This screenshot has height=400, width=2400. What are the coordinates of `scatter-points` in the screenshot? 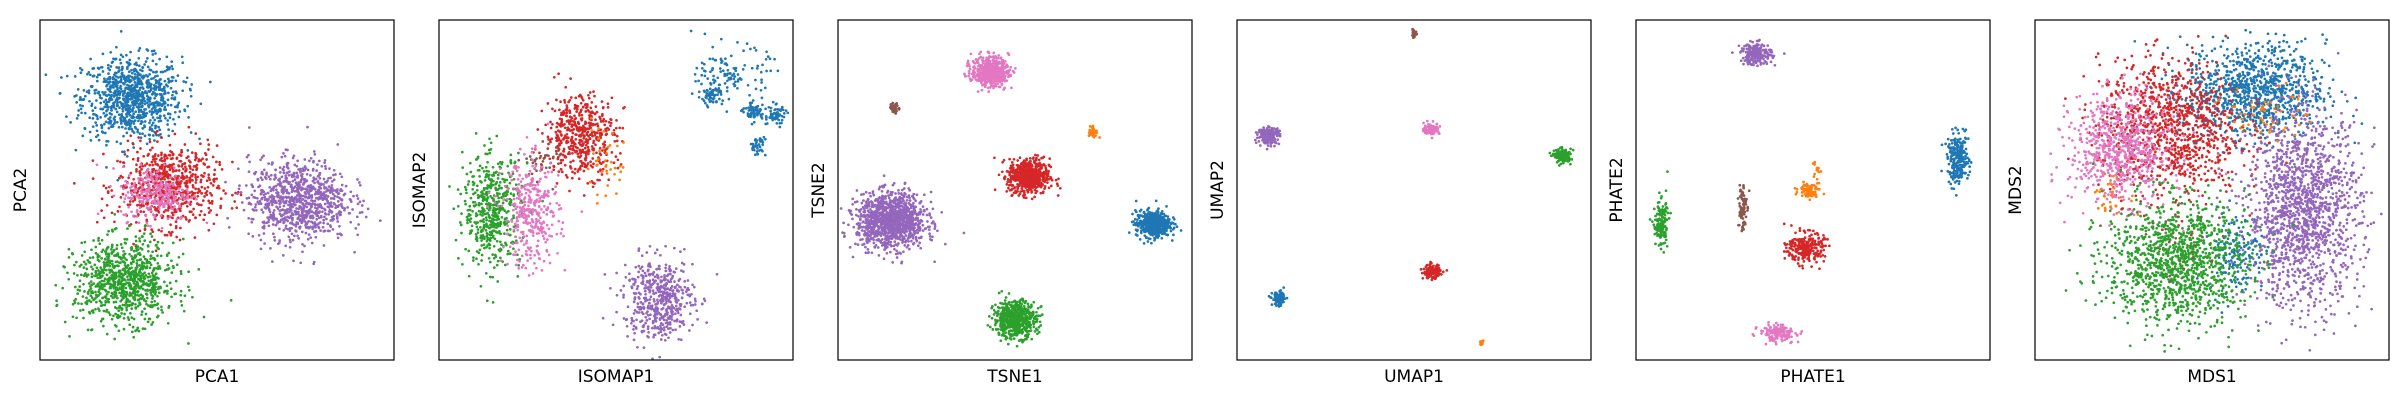 It's located at (619, 194).